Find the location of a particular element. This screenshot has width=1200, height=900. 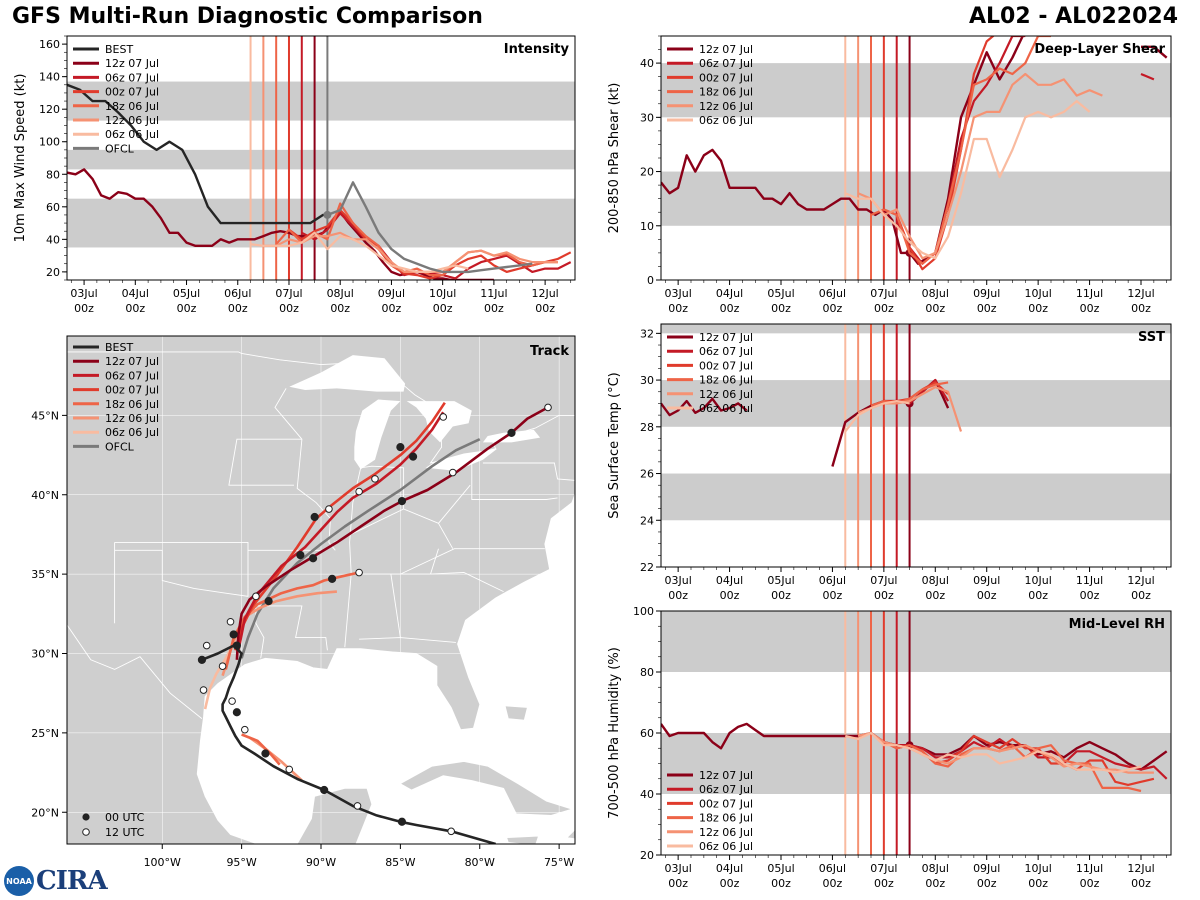

sst-legend-label: 12z 07 Jul is located at coordinates (726, 337).